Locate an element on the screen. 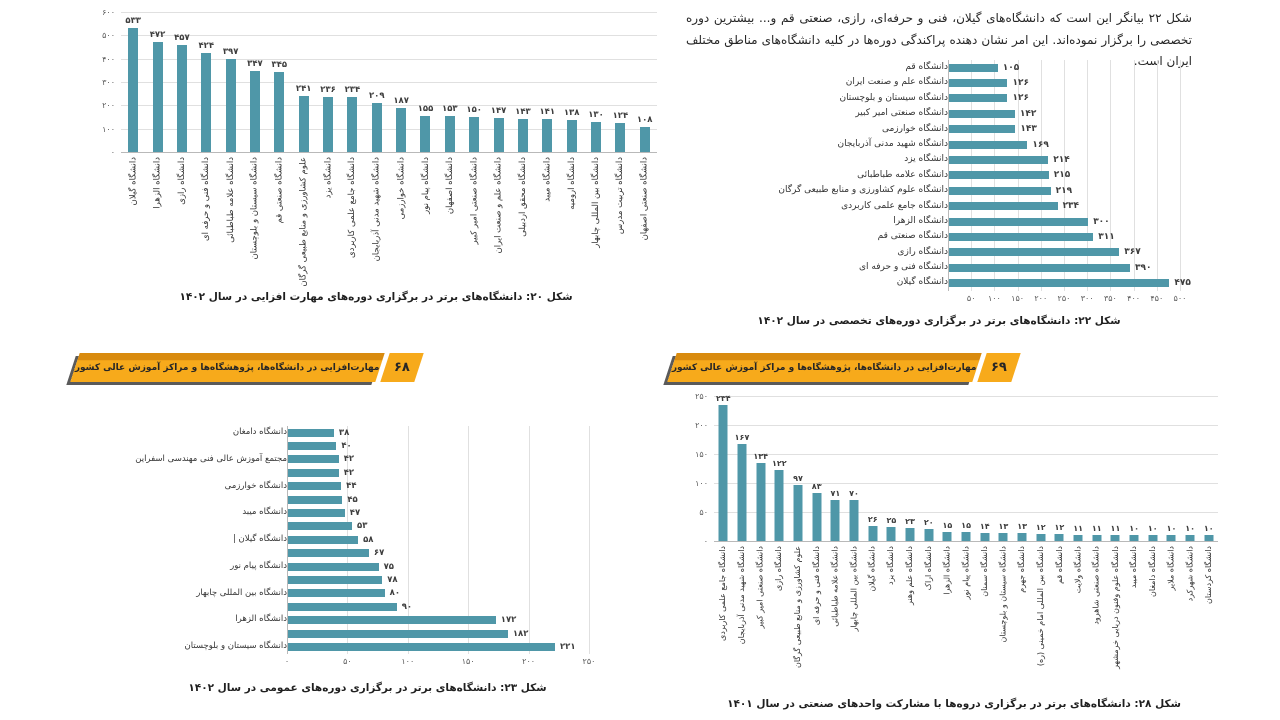 The image size is (1280, 720). bar-row: ۱۲۶ is located at coordinates (1065, 82).